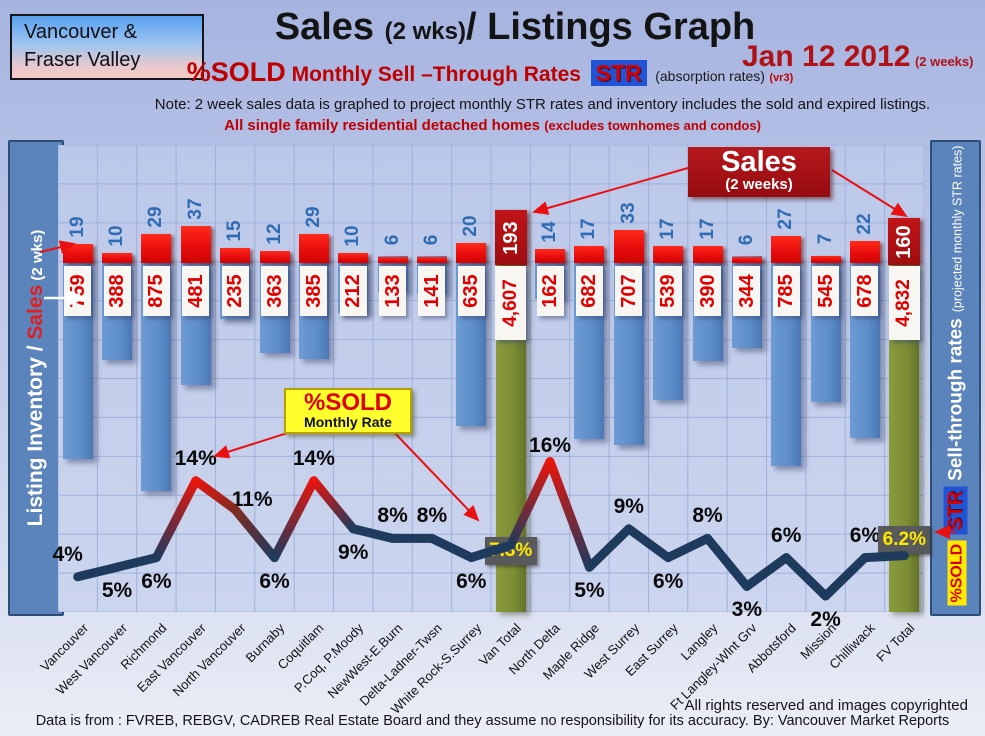 This screenshot has width=985, height=736. What do you see at coordinates (510, 303) in the screenshot?
I see `inventory-value: 4,607` at bounding box center [510, 303].